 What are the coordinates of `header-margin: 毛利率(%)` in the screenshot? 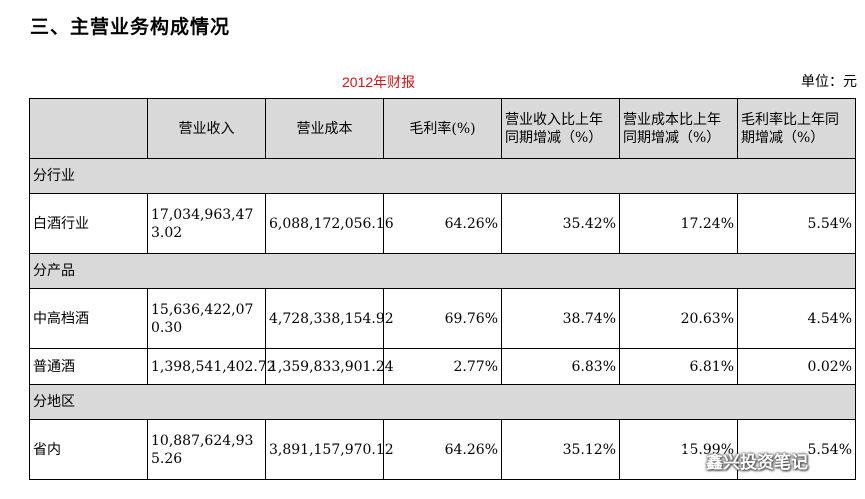 It's located at (442, 128).